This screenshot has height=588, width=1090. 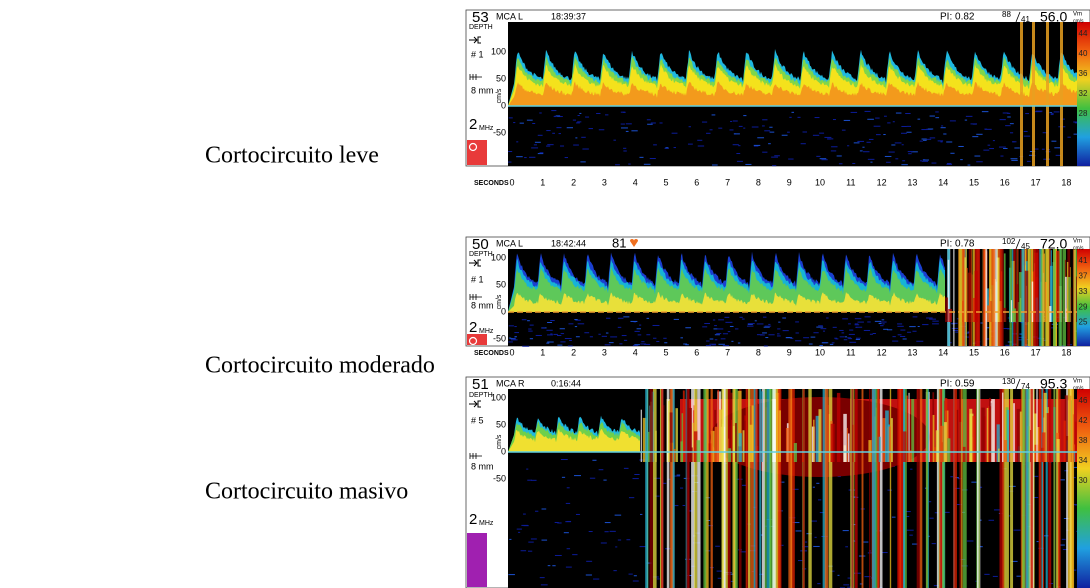 What do you see at coordinates (789, 182) in the screenshot?
I see `seconds-tick: 9` at bounding box center [789, 182].